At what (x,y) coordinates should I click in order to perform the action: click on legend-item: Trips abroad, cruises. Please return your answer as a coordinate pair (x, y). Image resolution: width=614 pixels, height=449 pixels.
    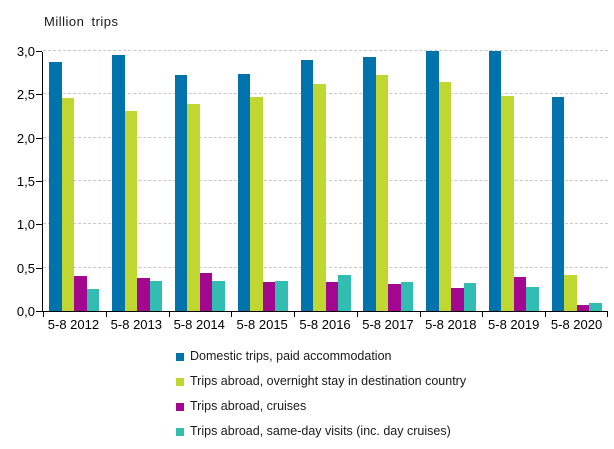
    Looking at the image, I should click on (321, 406).